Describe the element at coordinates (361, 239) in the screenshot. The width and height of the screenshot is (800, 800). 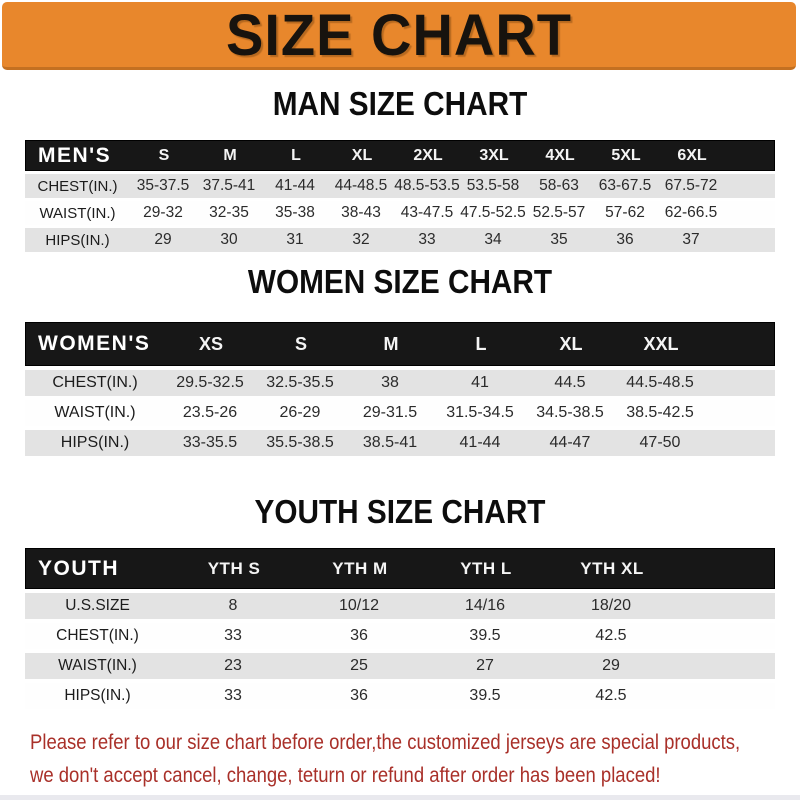
I see `cell-value: 32` at that location.